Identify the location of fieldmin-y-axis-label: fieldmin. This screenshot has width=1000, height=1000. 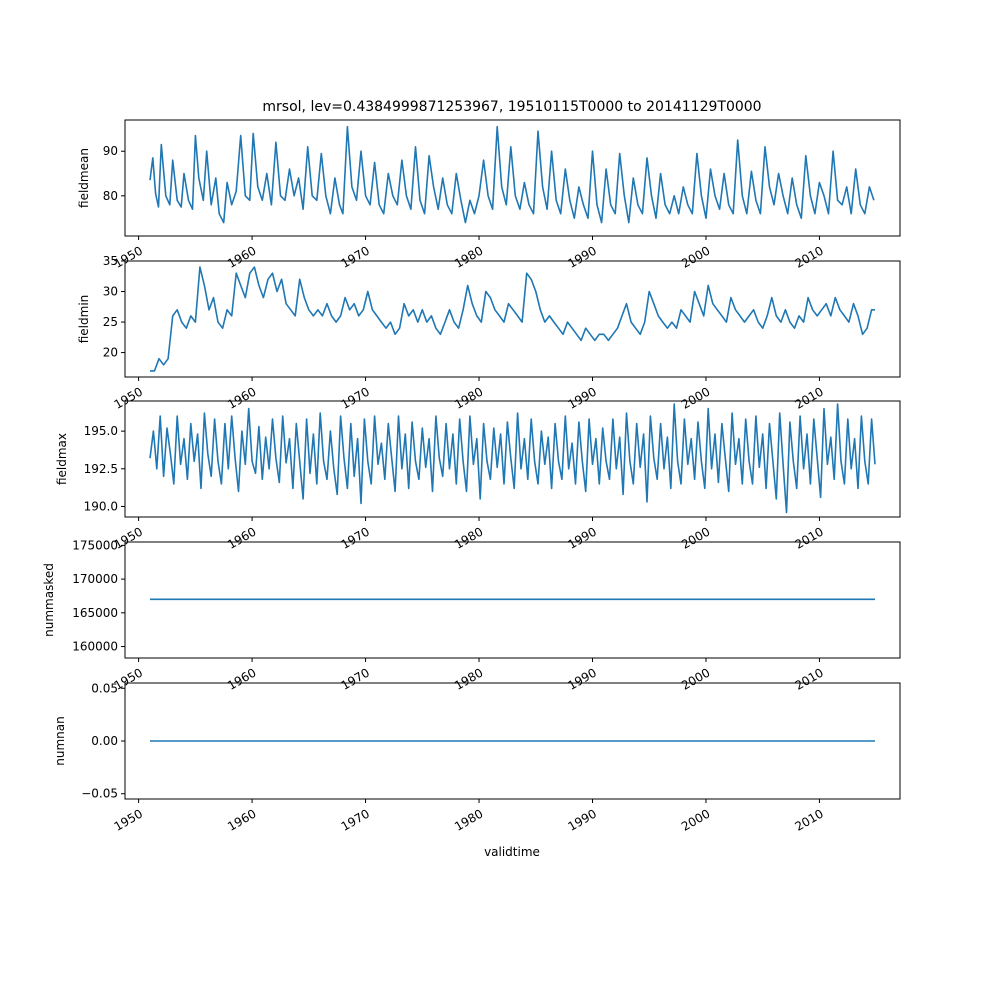
(84, 319).